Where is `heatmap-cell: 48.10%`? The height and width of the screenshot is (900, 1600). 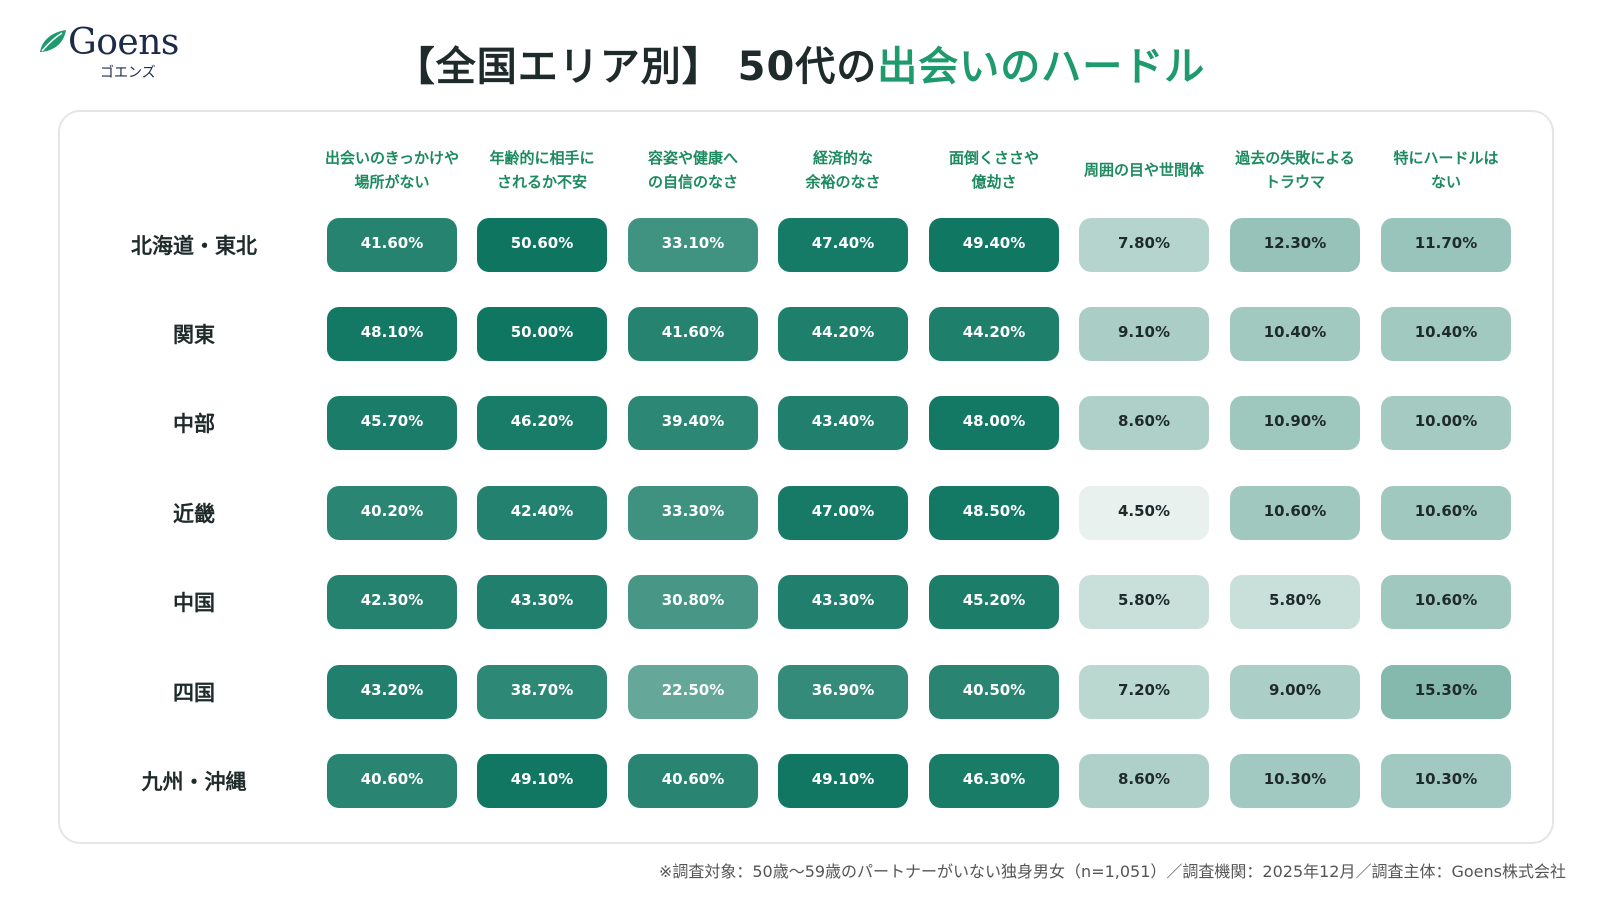 heatmap-cell: 48.10% is located at coordinates (392, 334).